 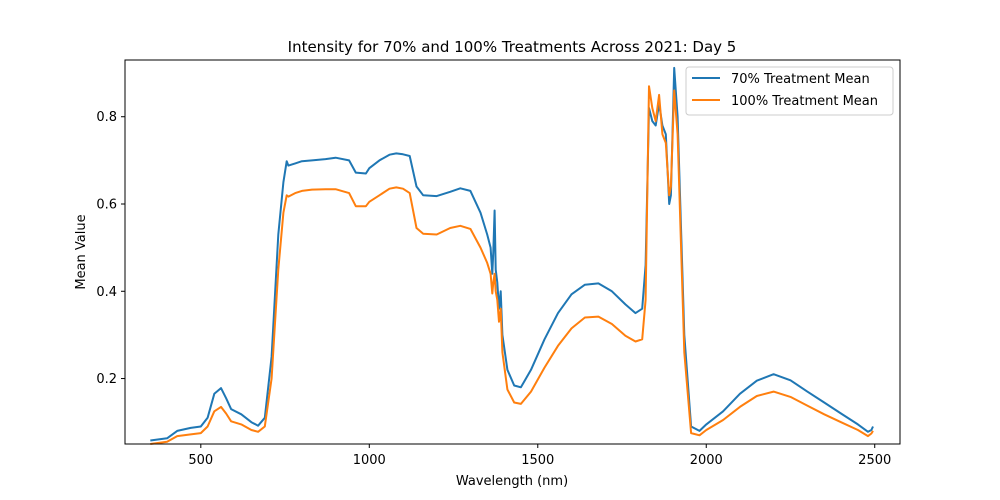 What do you see at coordinates (512, 481) in the screenshot?
I see `x-axis-label: Wavelength (nm)` at bounding box center [512, 481].